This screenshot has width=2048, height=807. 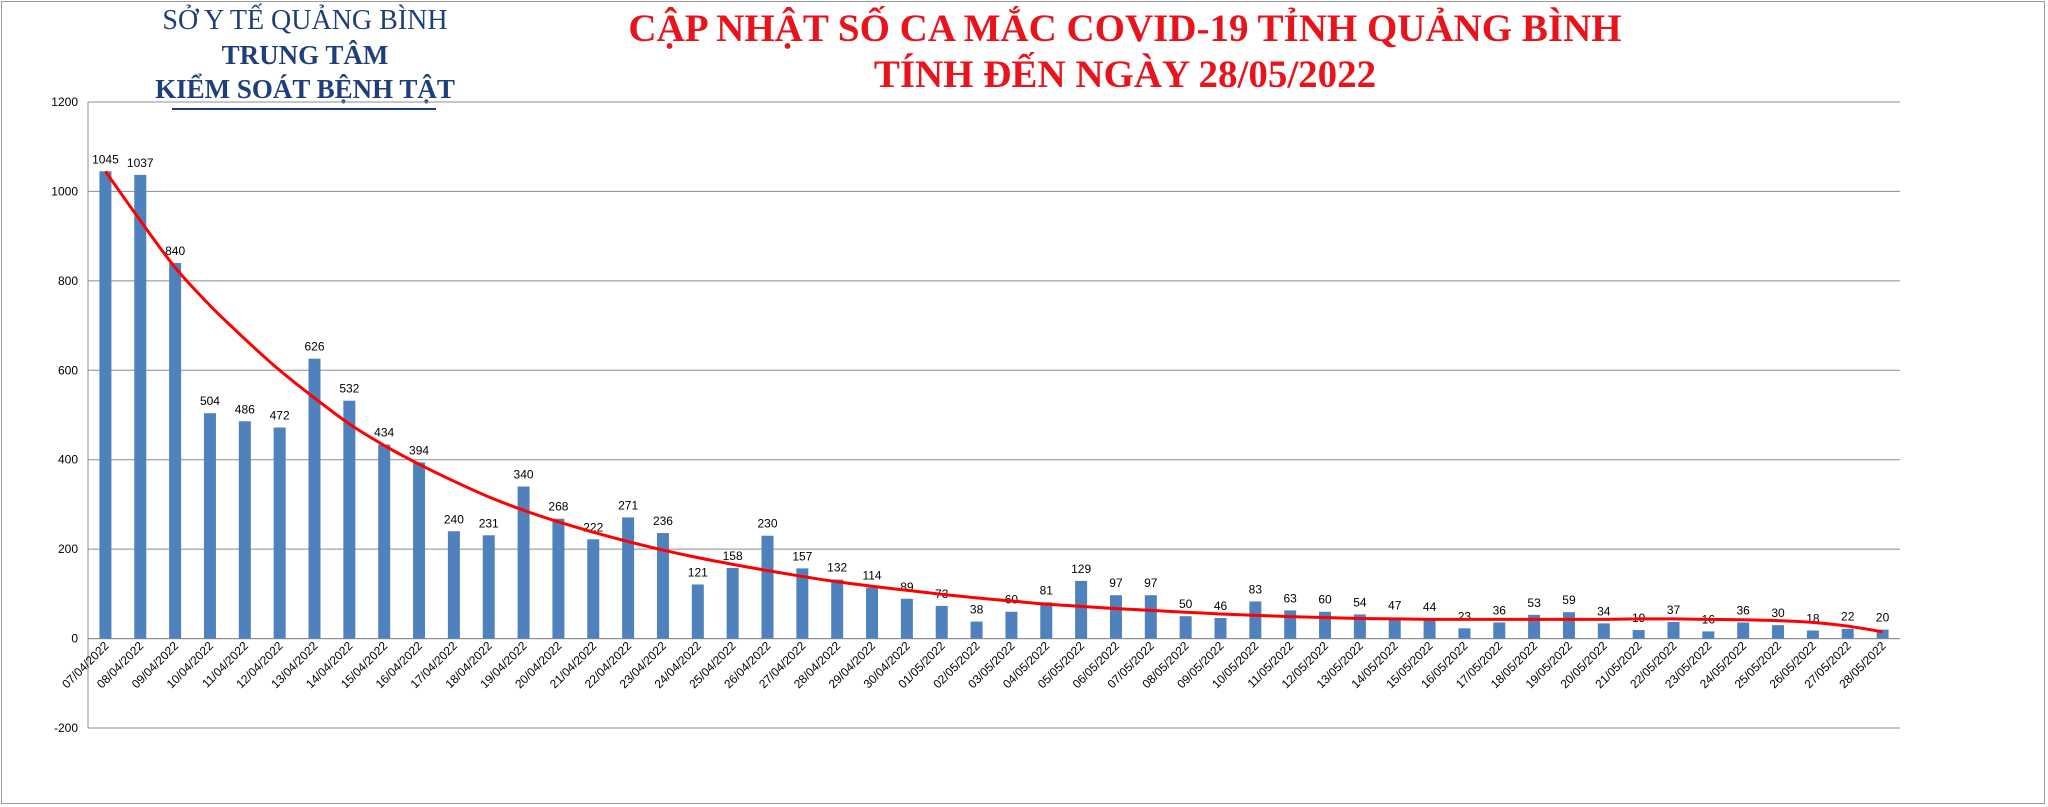 I want to click on data-label: 132, so click(x=837, y=568).